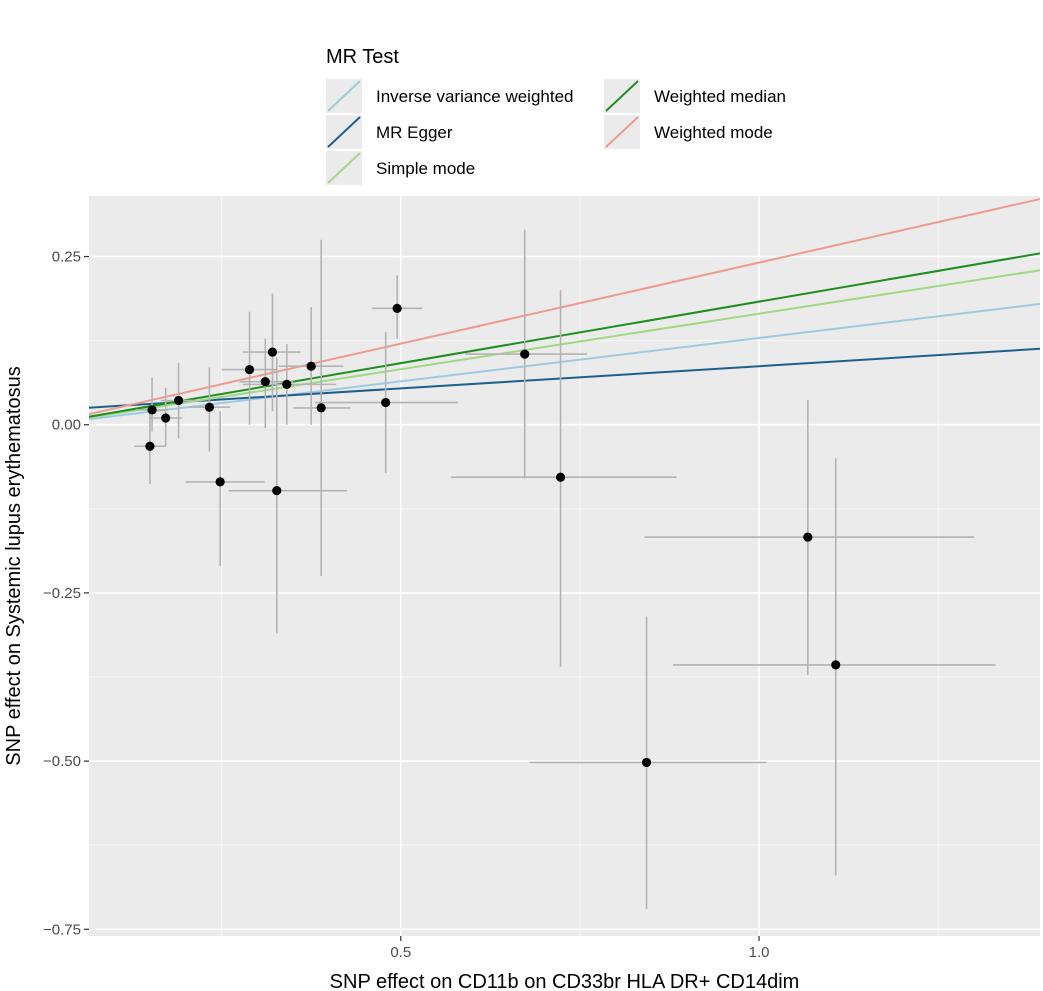  I want to click on x-tick-label: 1.0, so click(759, 952).